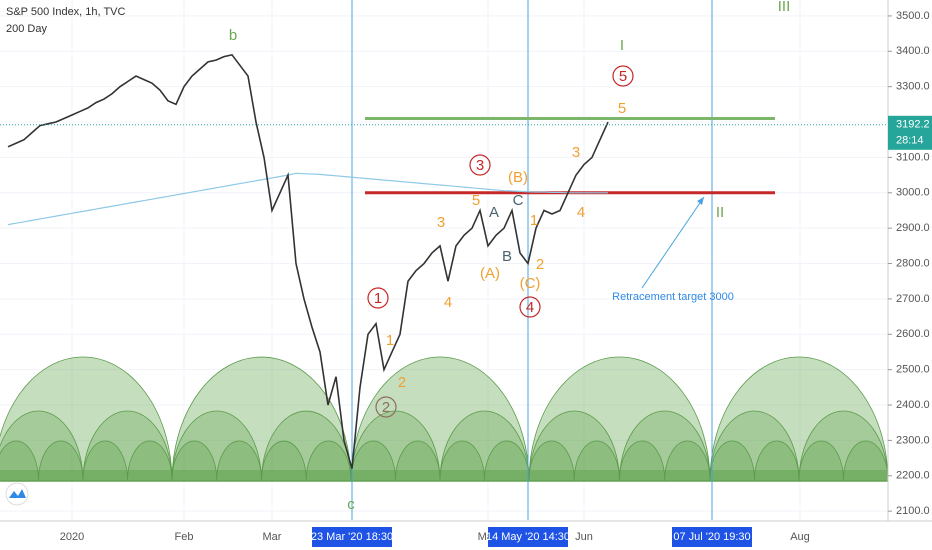 The image size is (932, 550). Describe the element at coordinates (913, 87) in the screenshot. I see `y-tick-label: 3300.0` at that location.